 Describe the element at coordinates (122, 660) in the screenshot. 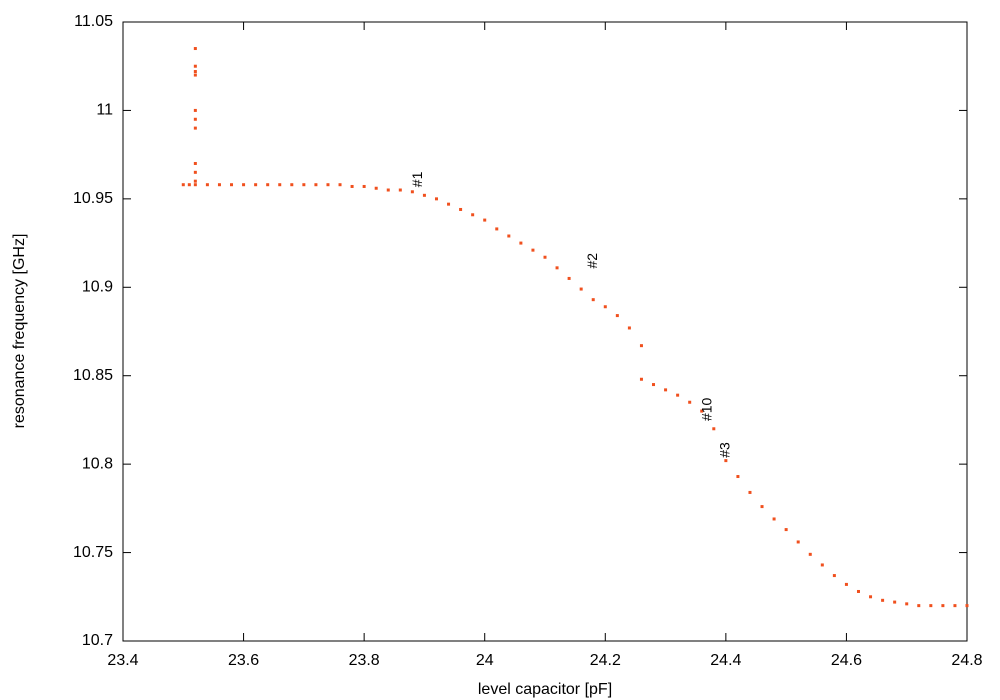

I see `x-tick-label: 23.4` at that location.